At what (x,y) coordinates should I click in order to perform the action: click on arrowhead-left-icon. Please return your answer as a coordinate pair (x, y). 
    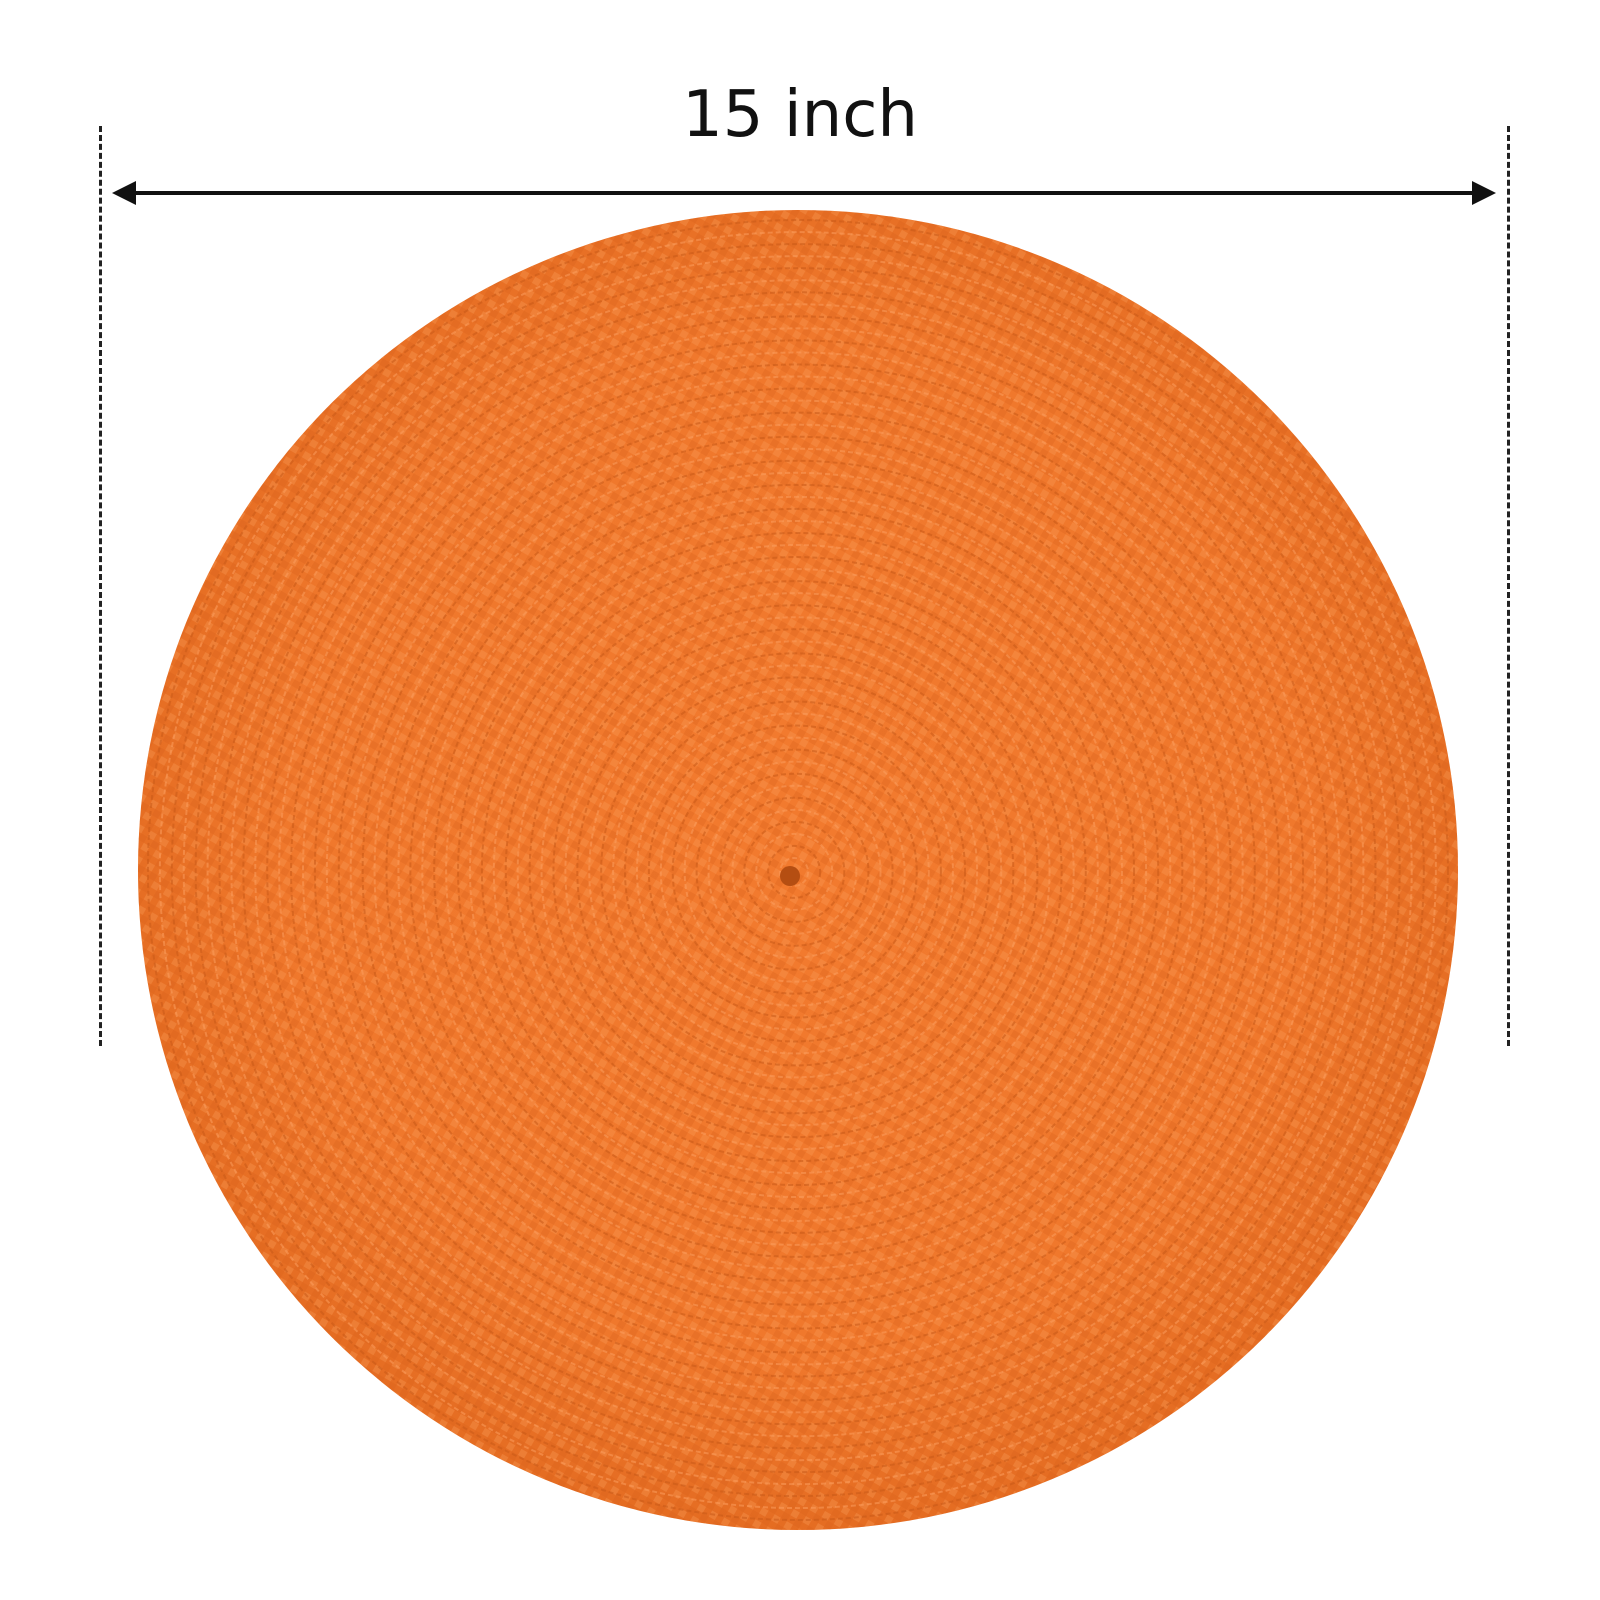
    Looking at the image, I should click on (124, 193).